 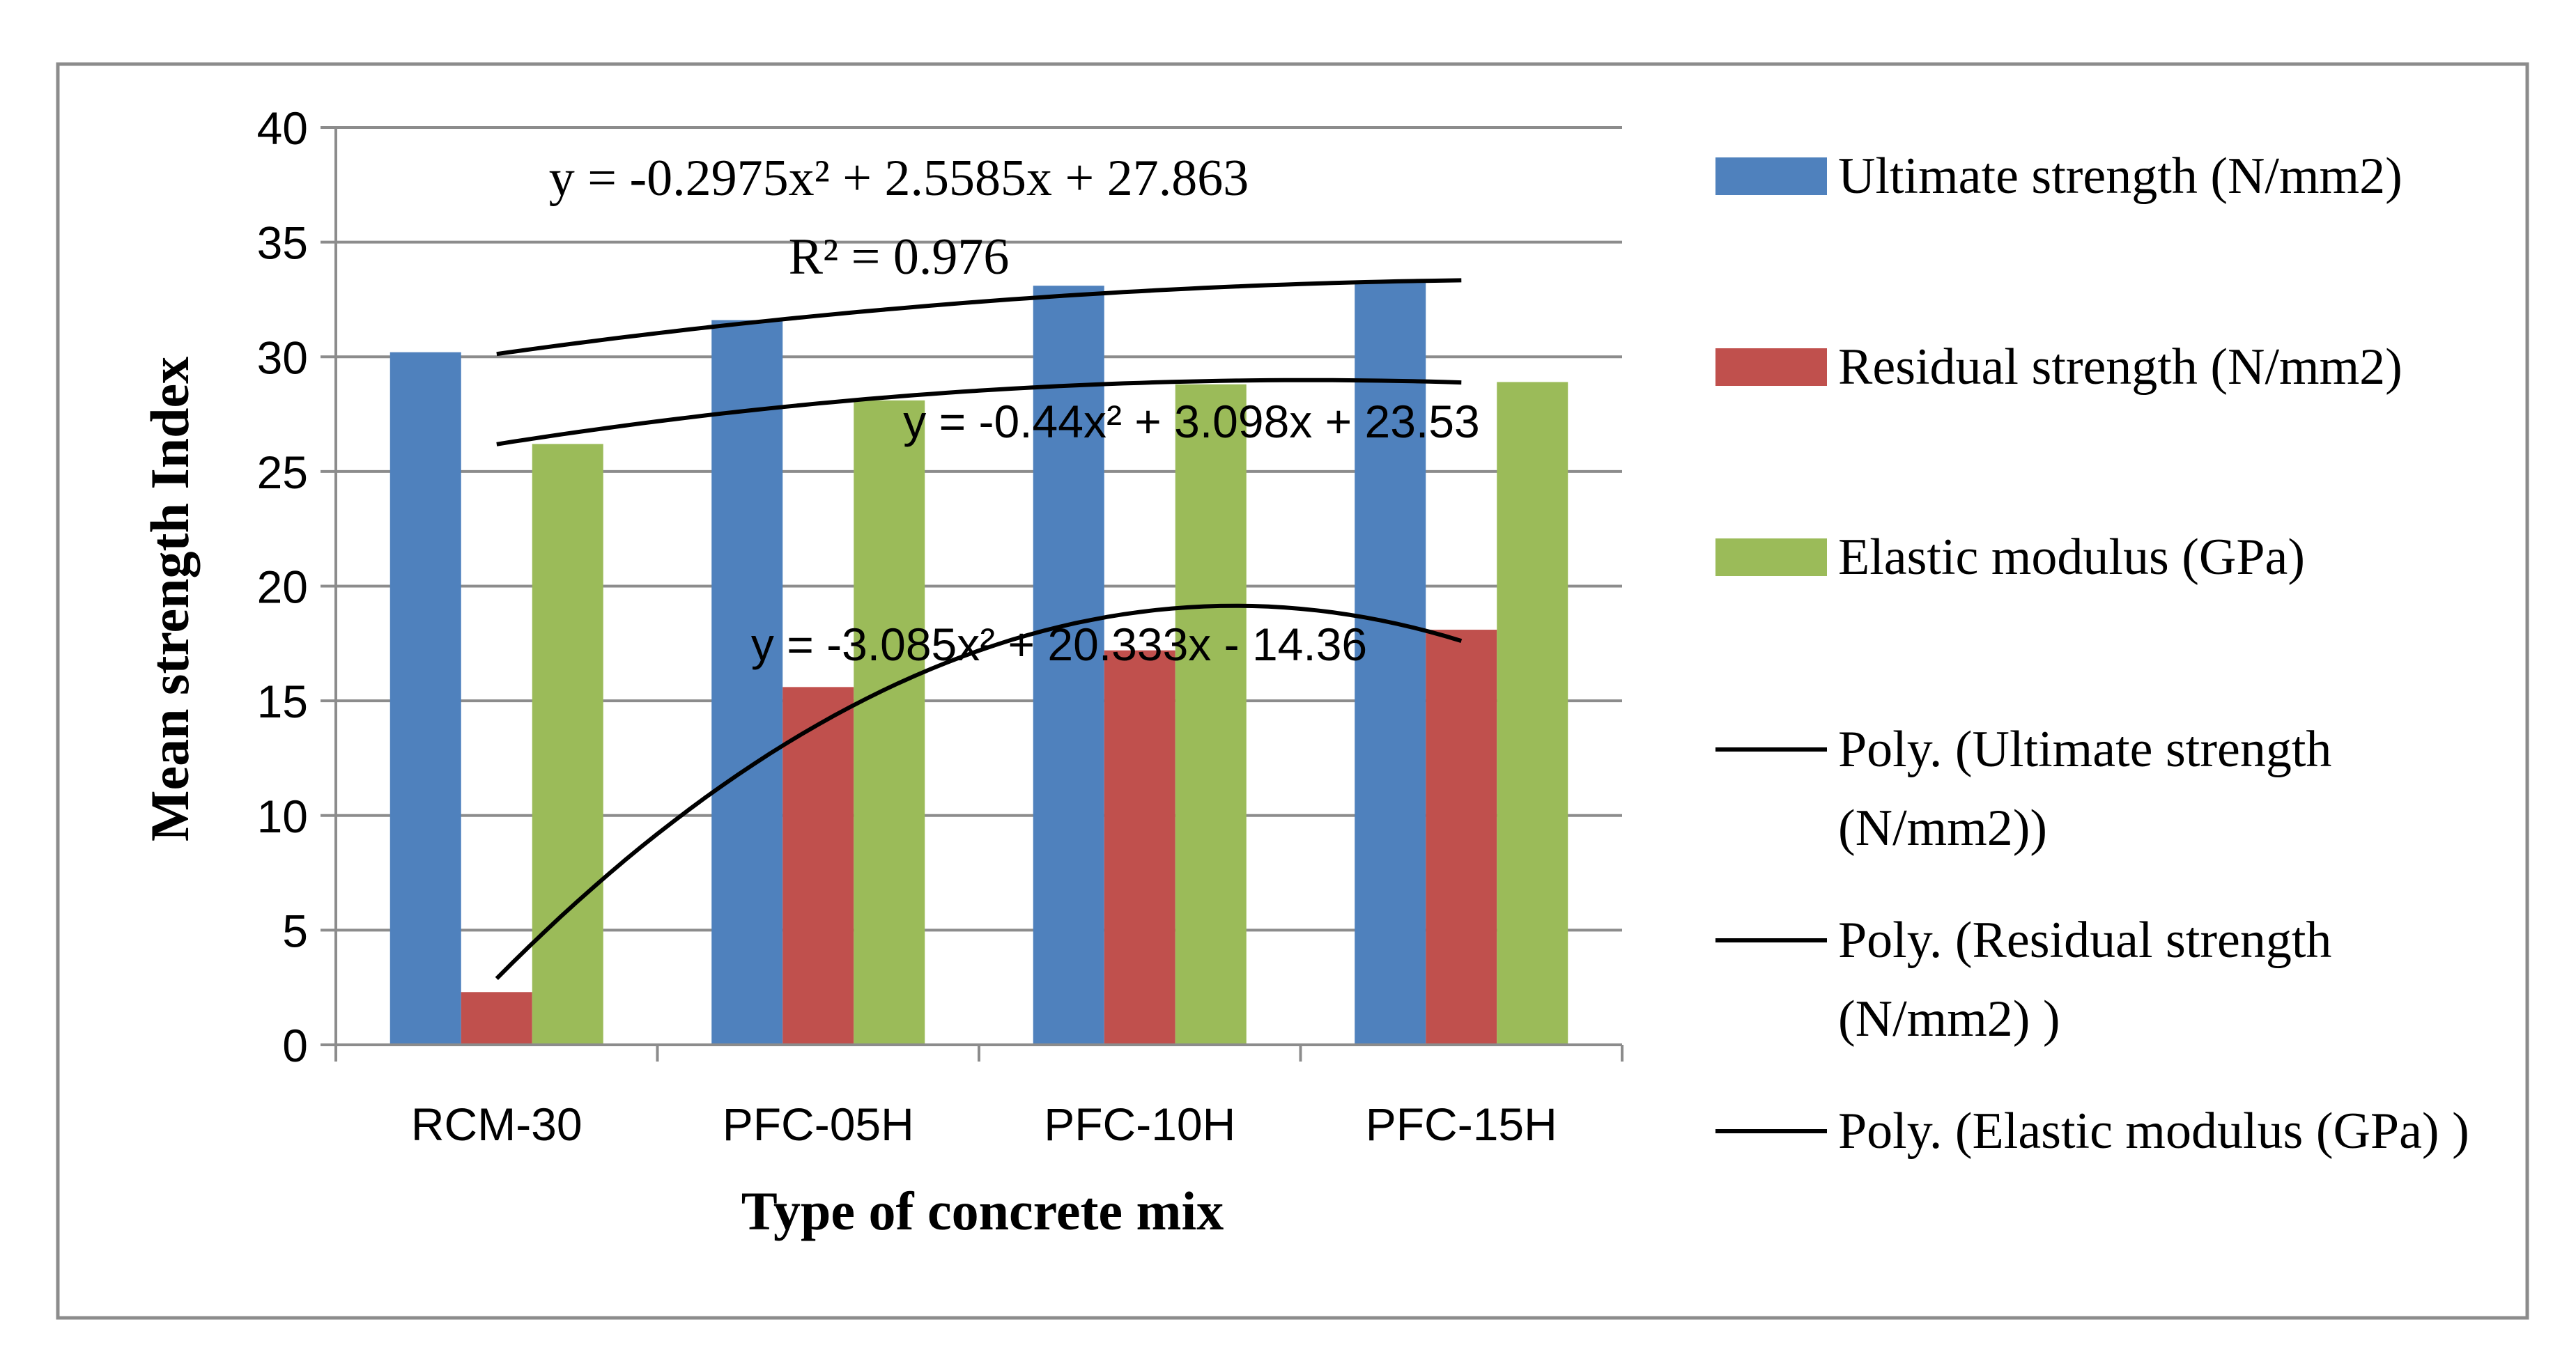 I want to click on bar-ultimate-pfc-05h, so click(x=747, y=682).